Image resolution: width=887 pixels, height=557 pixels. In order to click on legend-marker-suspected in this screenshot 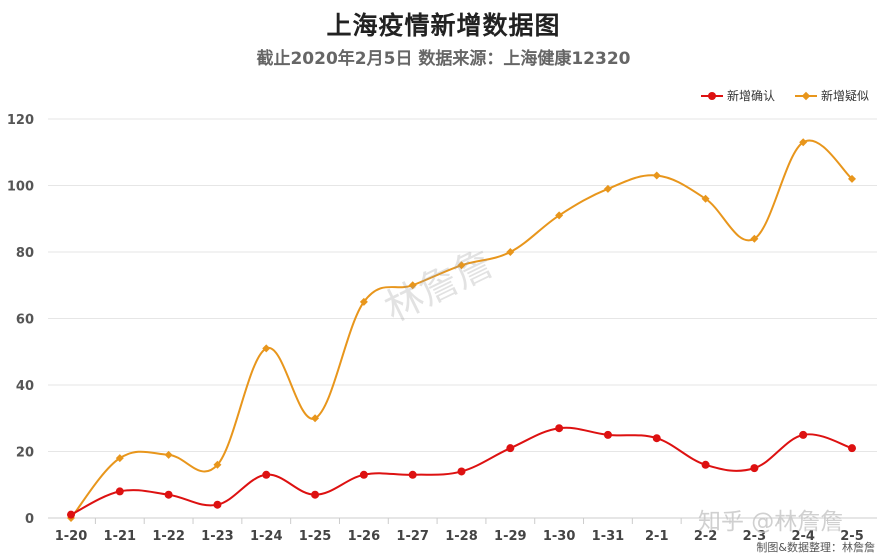, I will do `click(805, 96)`.